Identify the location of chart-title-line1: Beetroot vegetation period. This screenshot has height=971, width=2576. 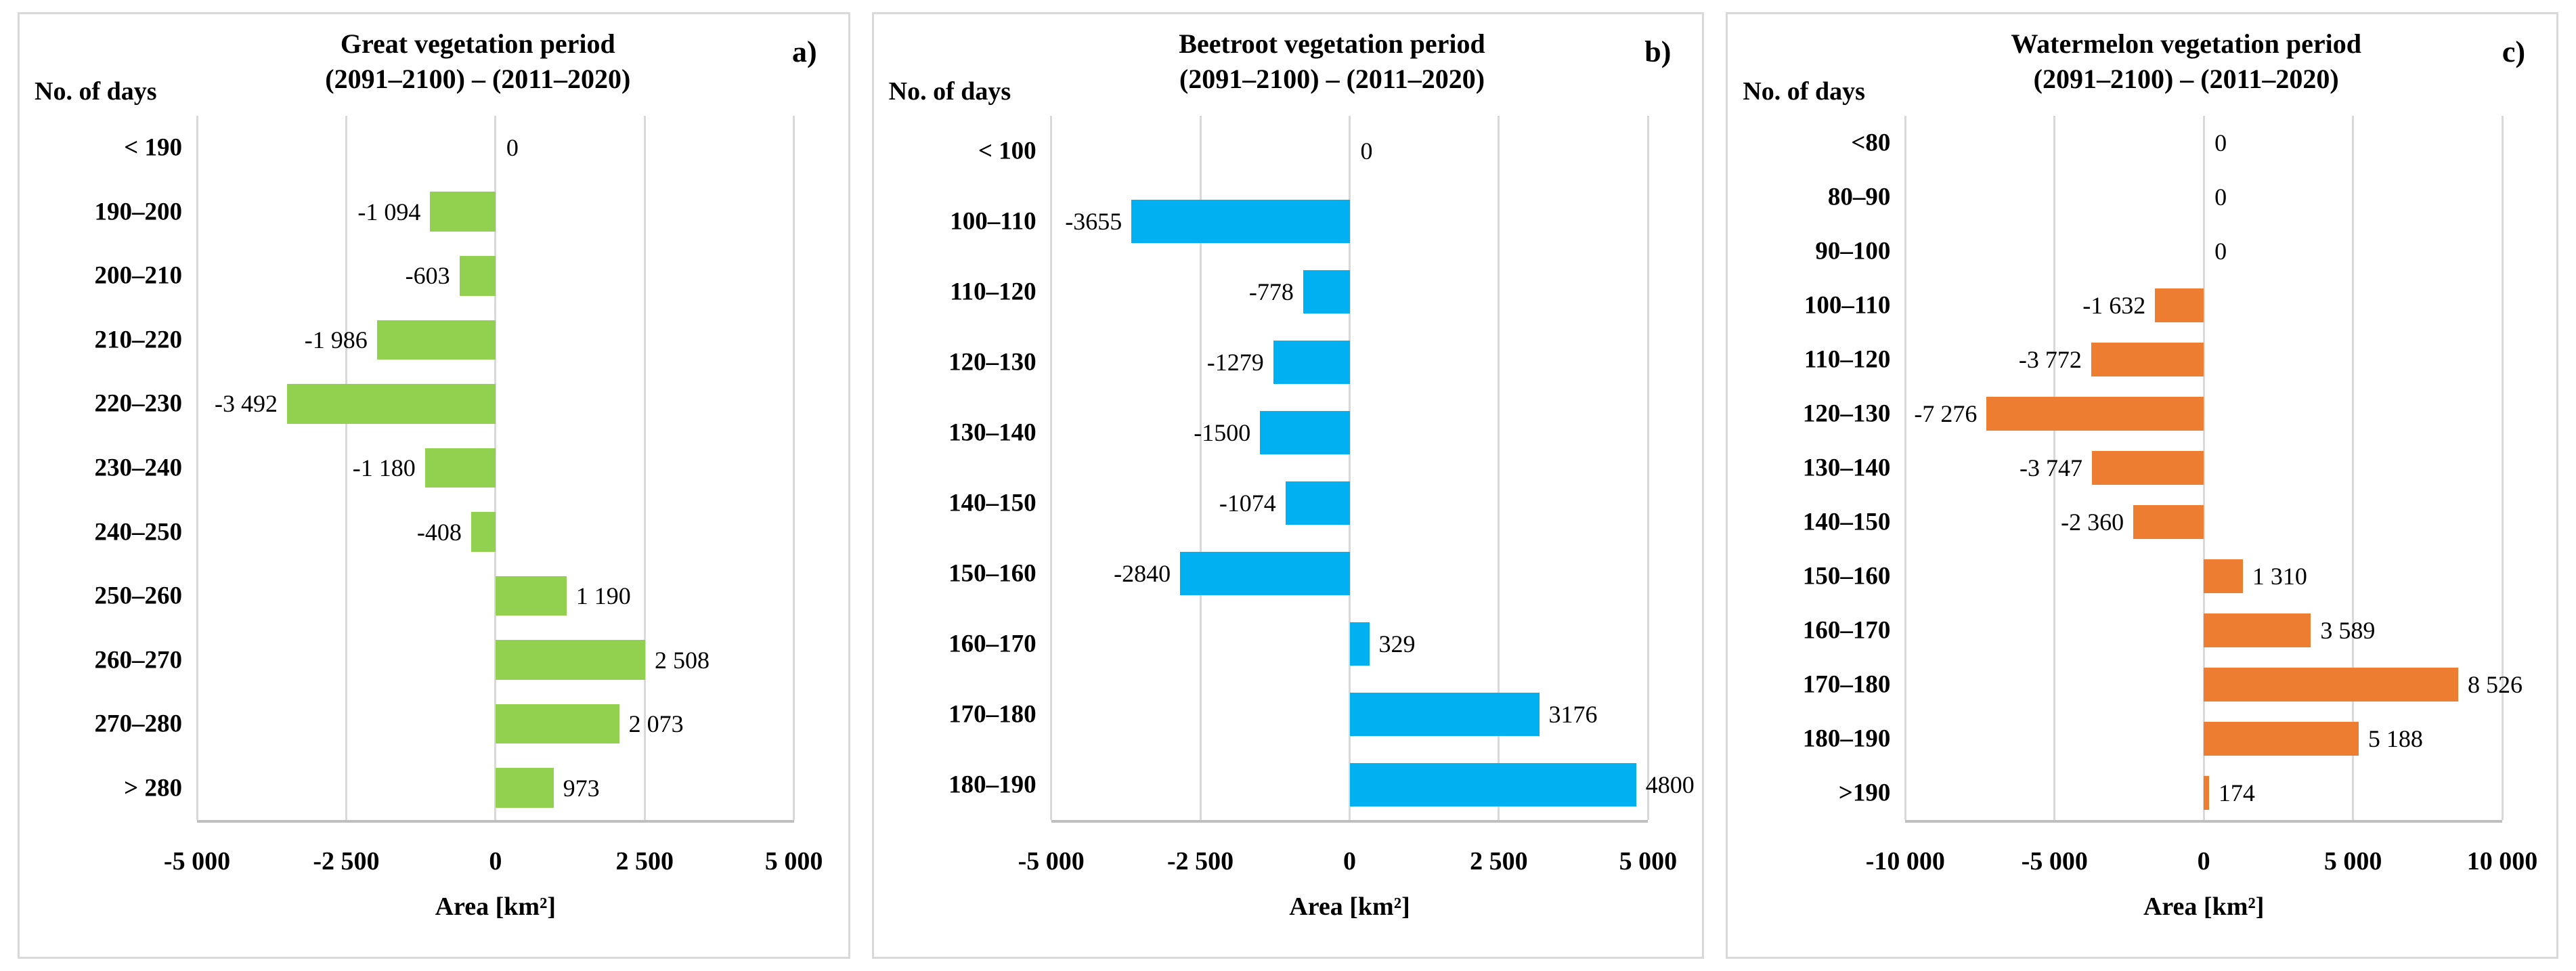
(1332, 43).